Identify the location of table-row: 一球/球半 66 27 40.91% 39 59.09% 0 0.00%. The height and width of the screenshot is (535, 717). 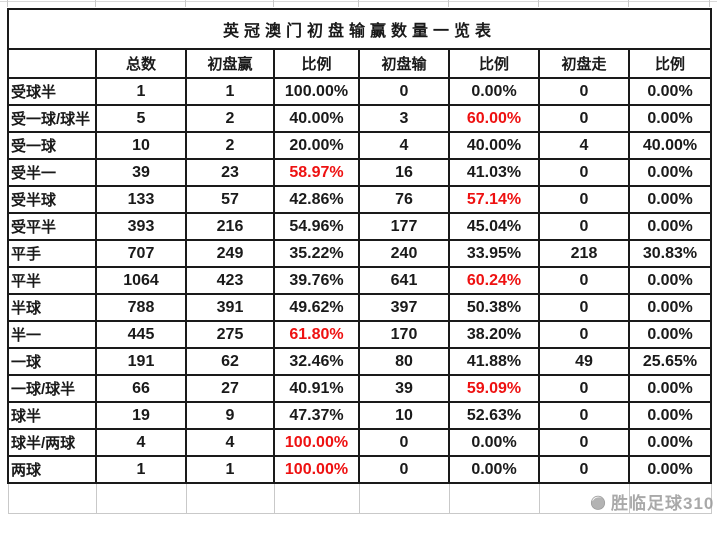
(360, 388).